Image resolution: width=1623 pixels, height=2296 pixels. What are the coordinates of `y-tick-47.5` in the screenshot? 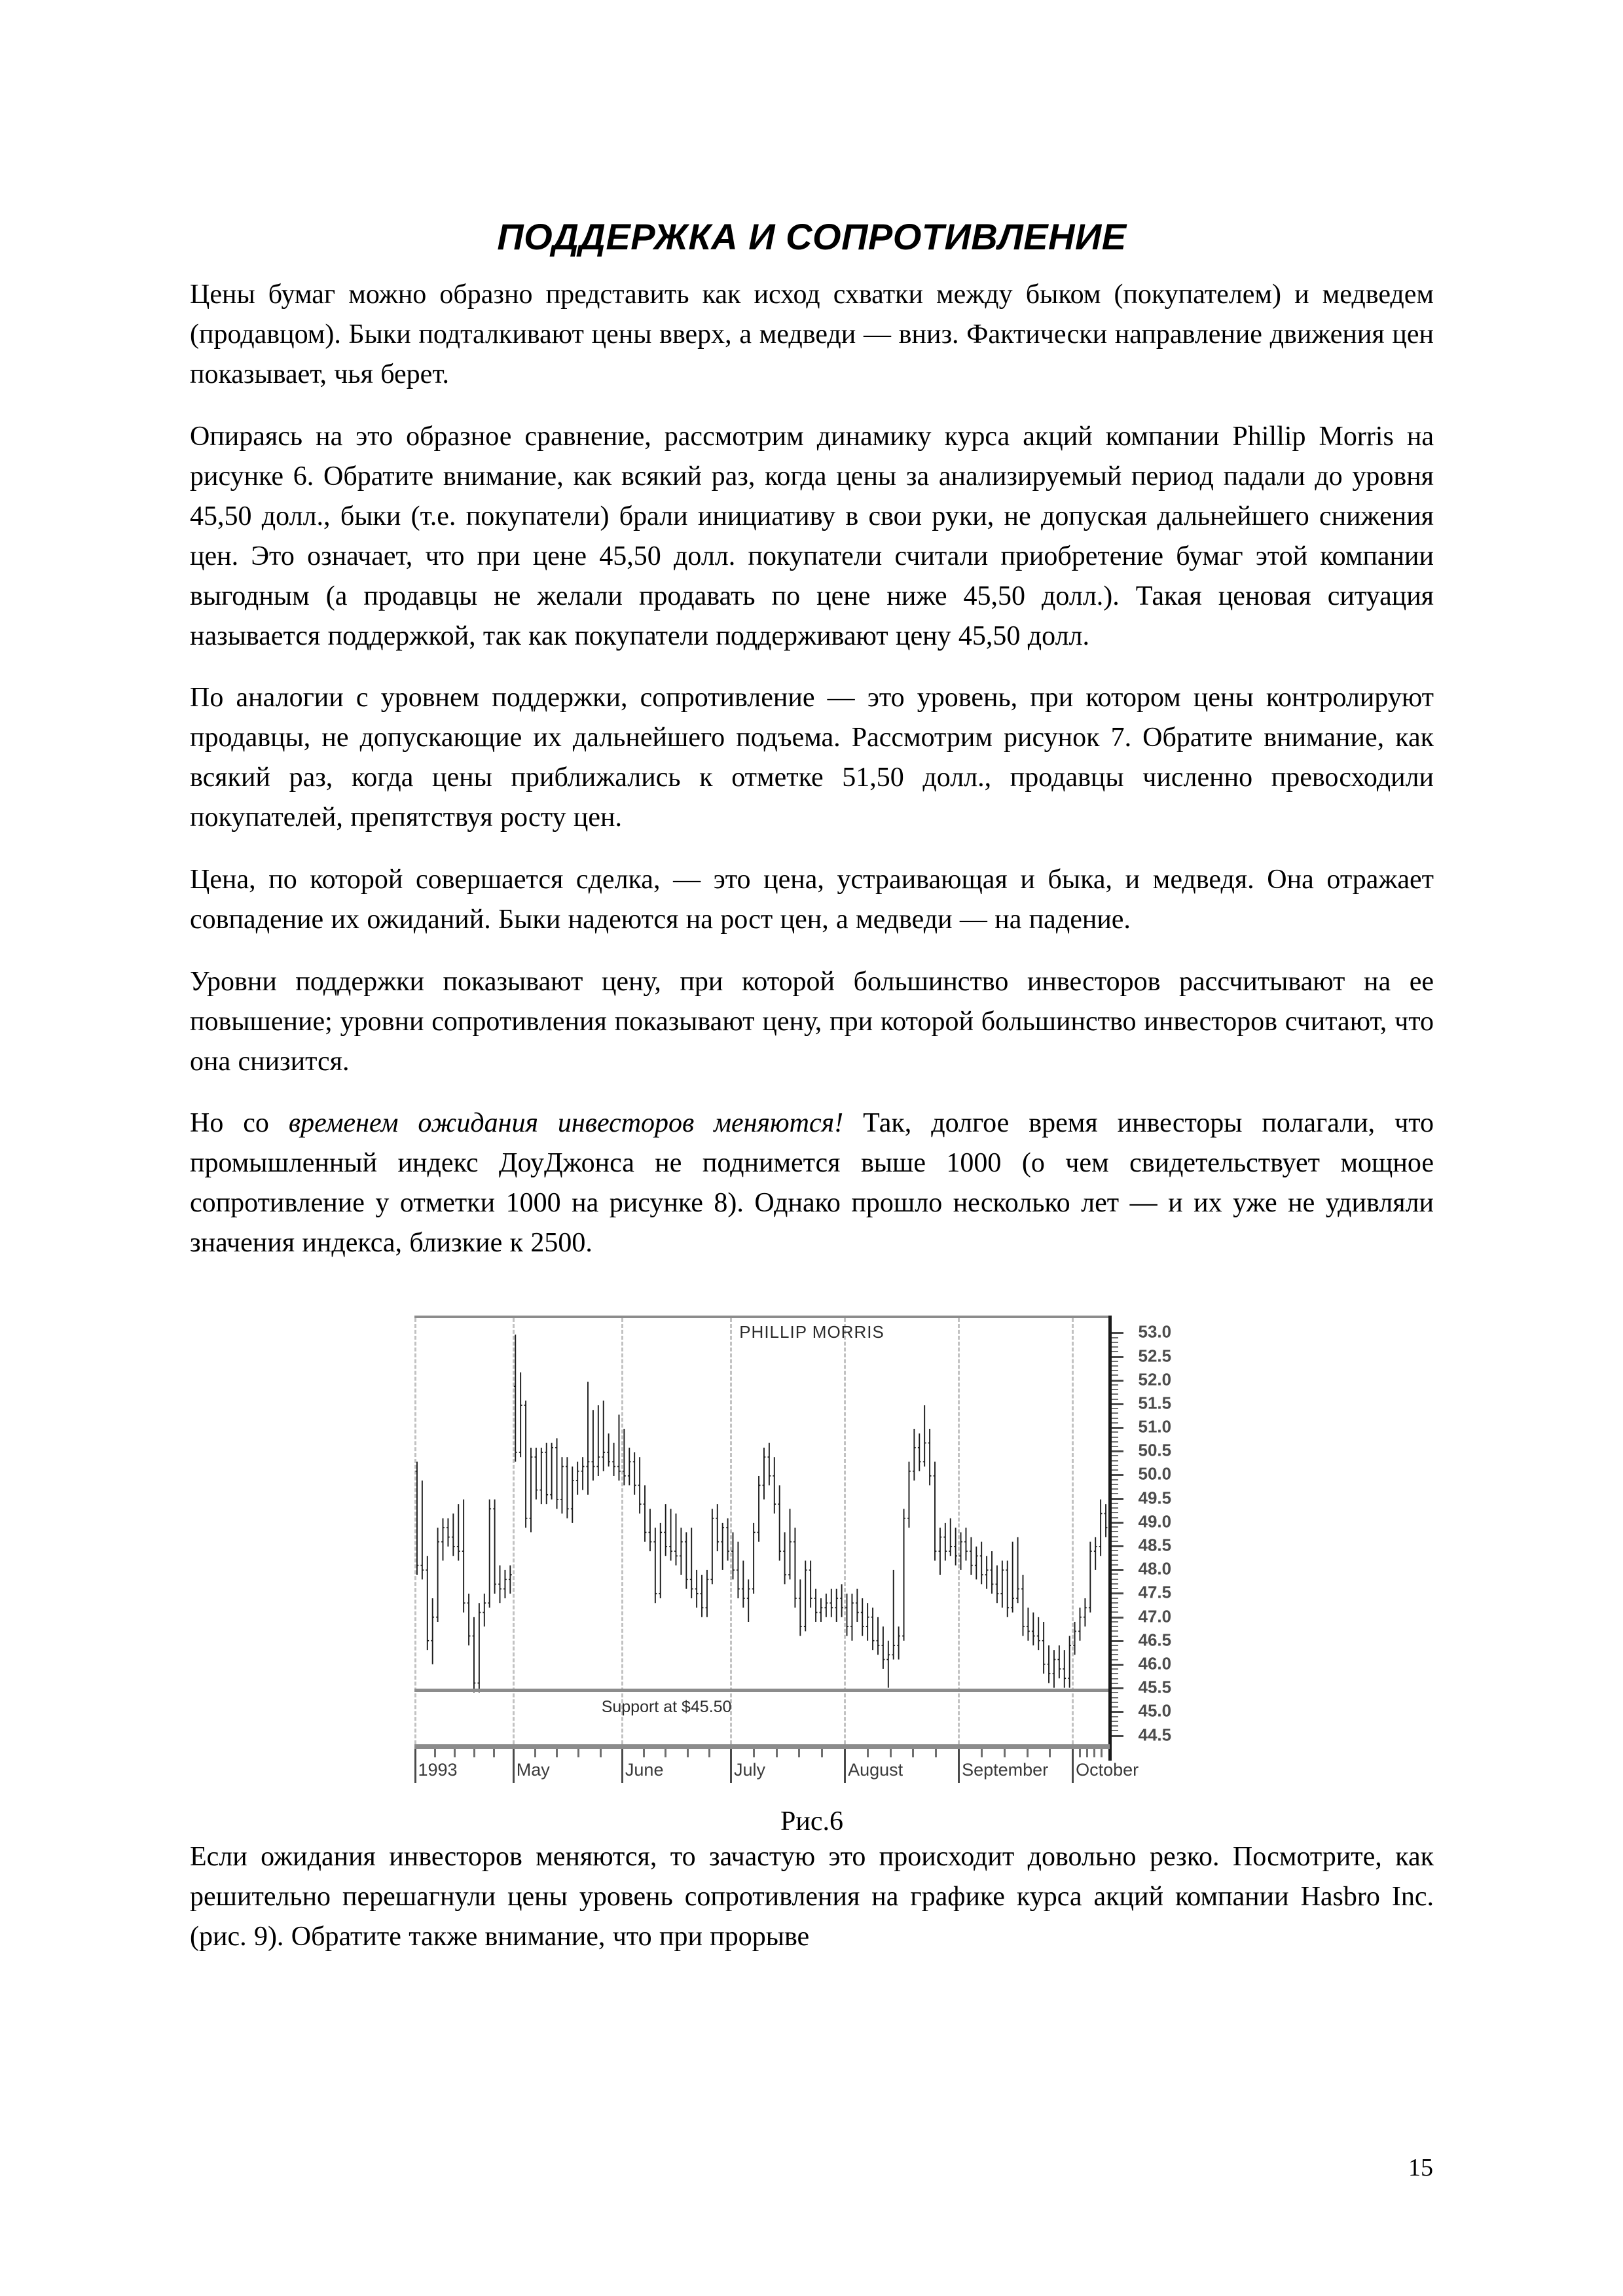 It's located at (1117, 1594).